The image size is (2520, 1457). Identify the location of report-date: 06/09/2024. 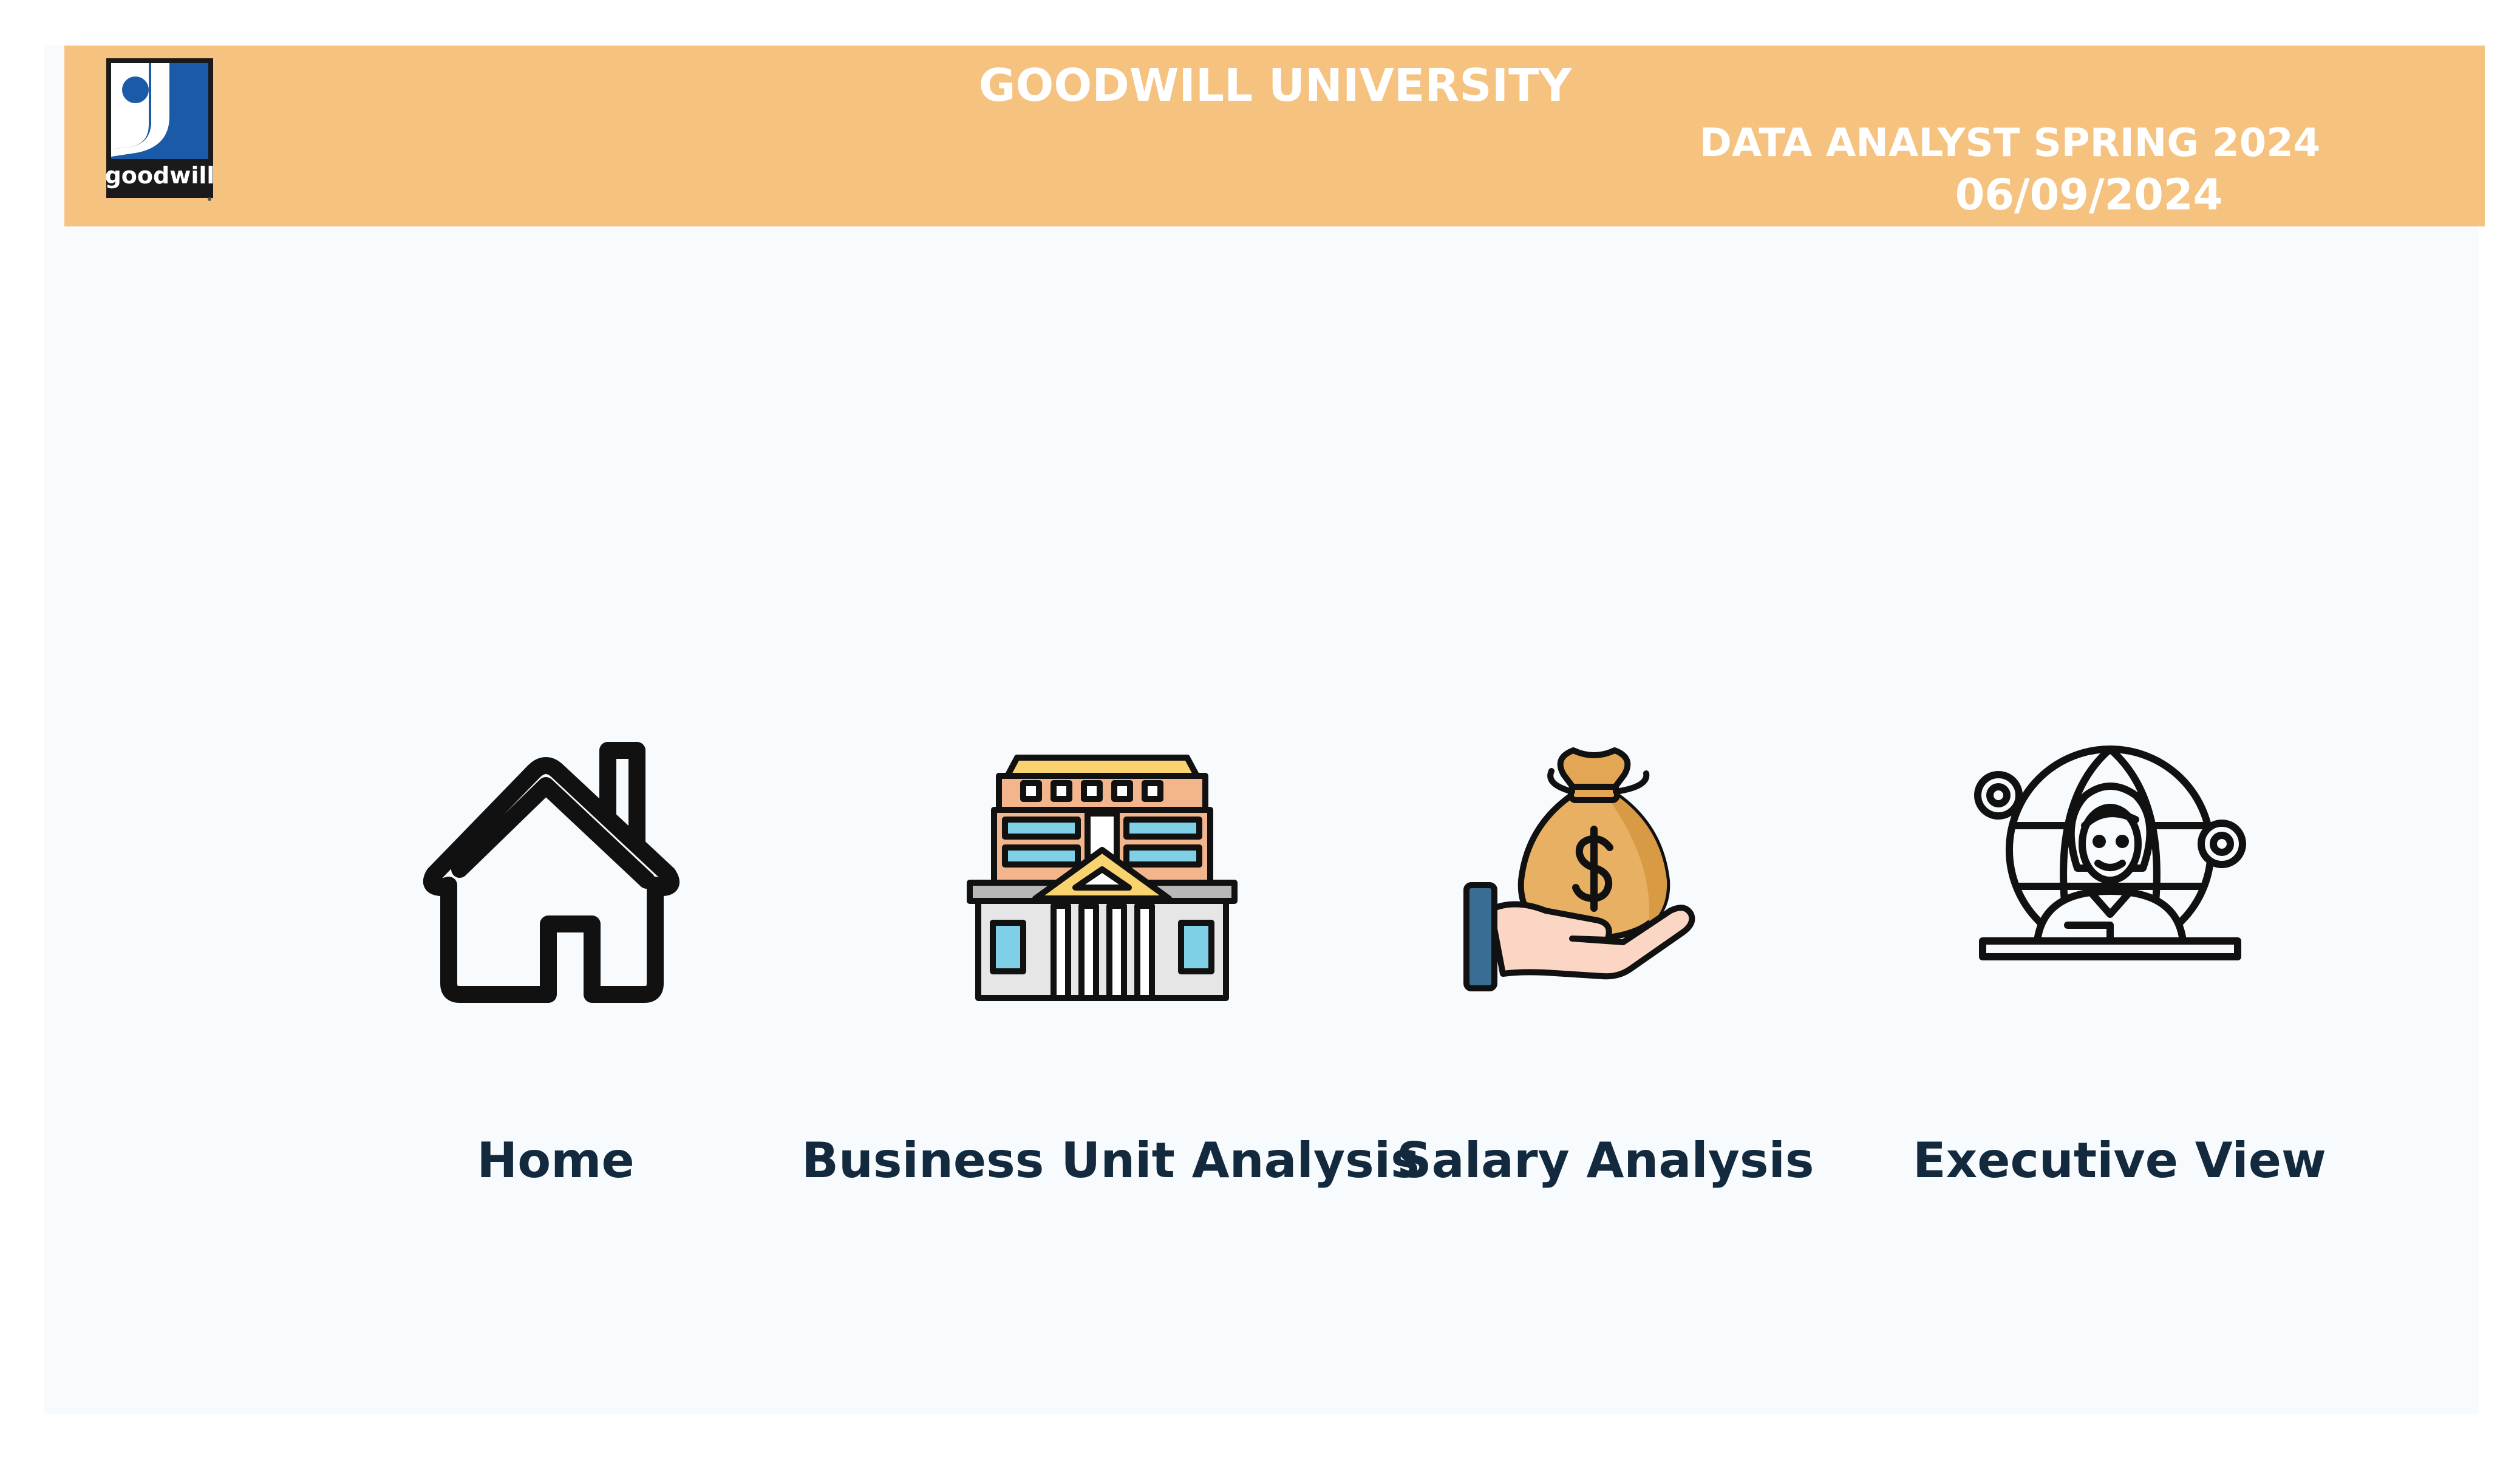
(2089, 195).